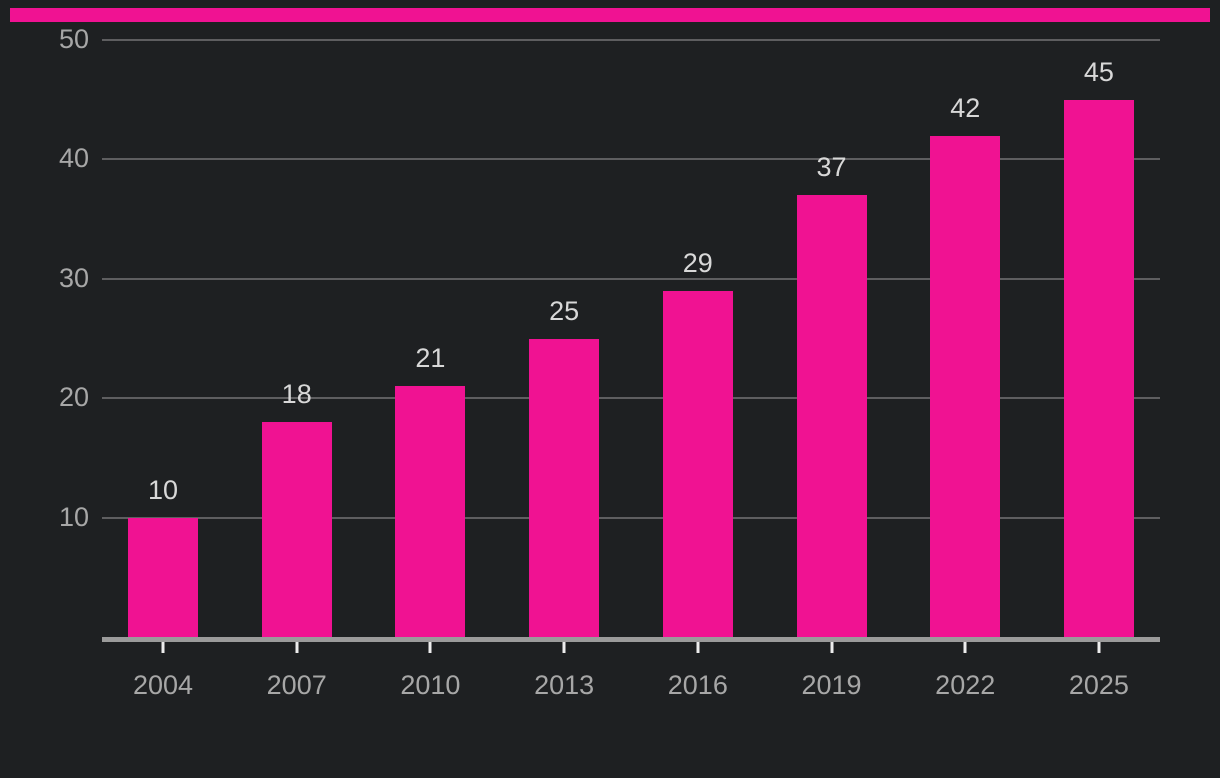 The width and height of the screenshot is (1220, 778). What do you see at coordinates (831, 685) in the screenshot?
I see `x-axis-tick-label: 2019` at bounding box center [831, 685].